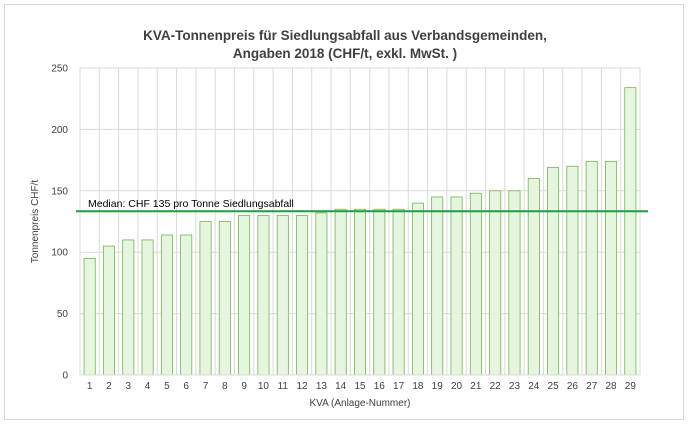 Image resolution: width=690 pixels, height=425 pixels. Describe the element at coordinates (59, 191) in the screenshot. I see `y-tick-label: 150` at that location.